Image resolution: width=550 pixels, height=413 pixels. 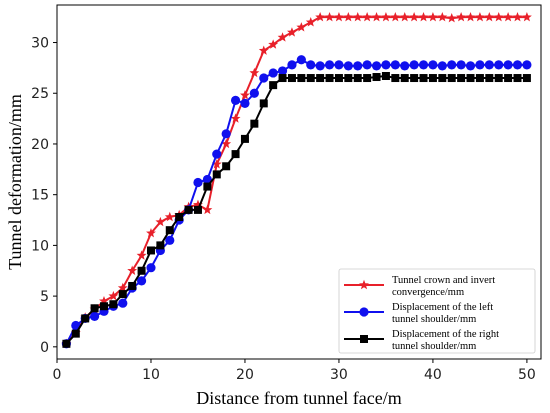 What do you see at coordinates (434, 319) in the screenshot?
I see `legend-label: tunnel shoulder/mm` at bounding box center [434, 319].